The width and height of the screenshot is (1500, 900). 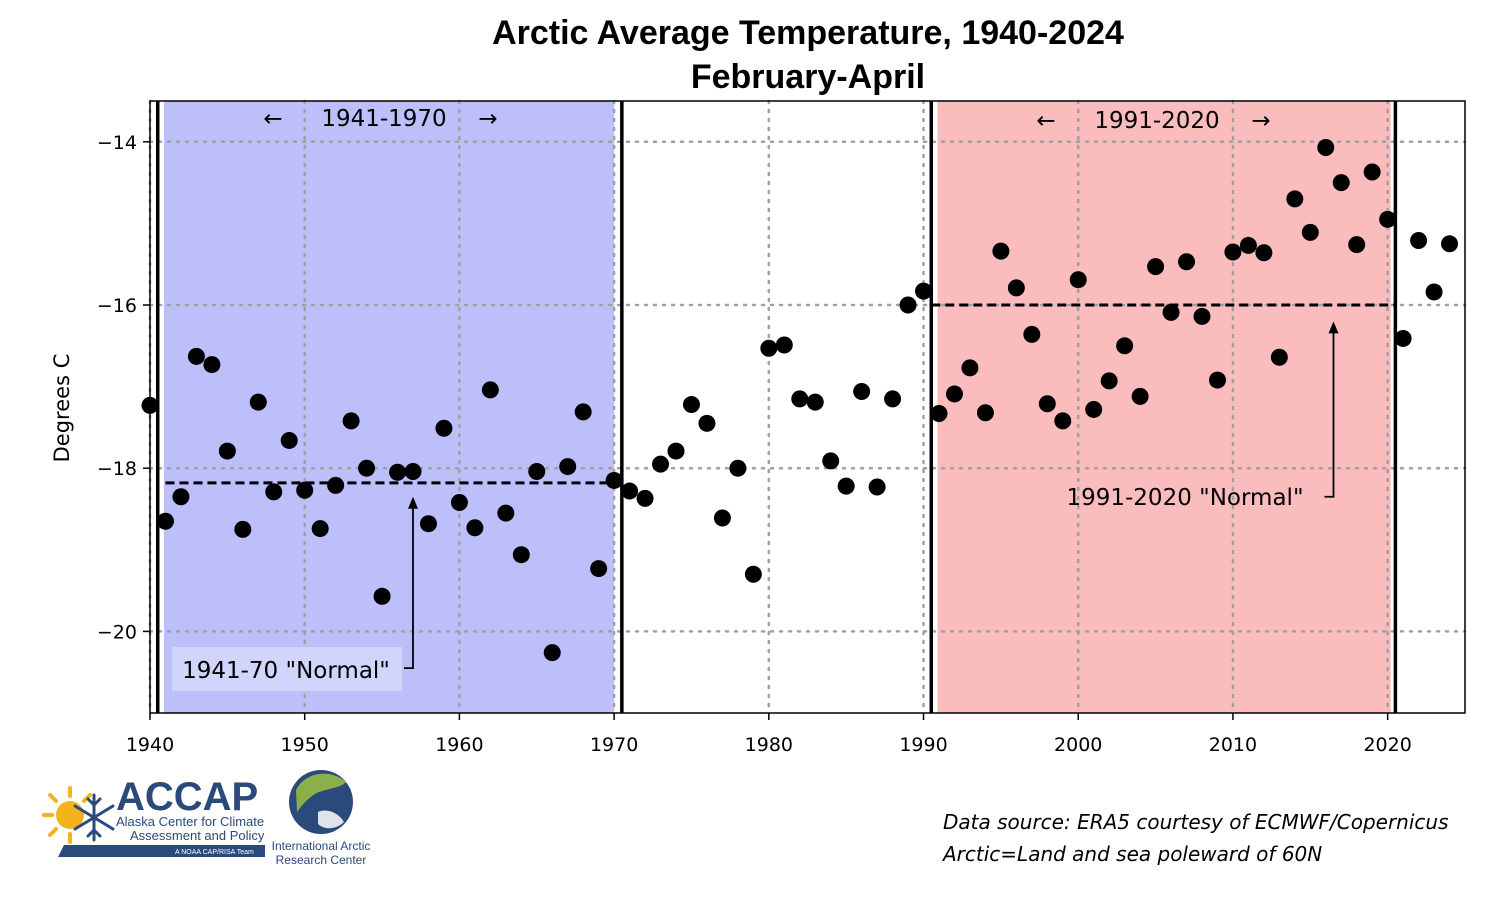 What do you see at coordinates (321, 846) in the screenshot?
I see `iarc-line1: International Arctic` at bounding box center [321, 846].